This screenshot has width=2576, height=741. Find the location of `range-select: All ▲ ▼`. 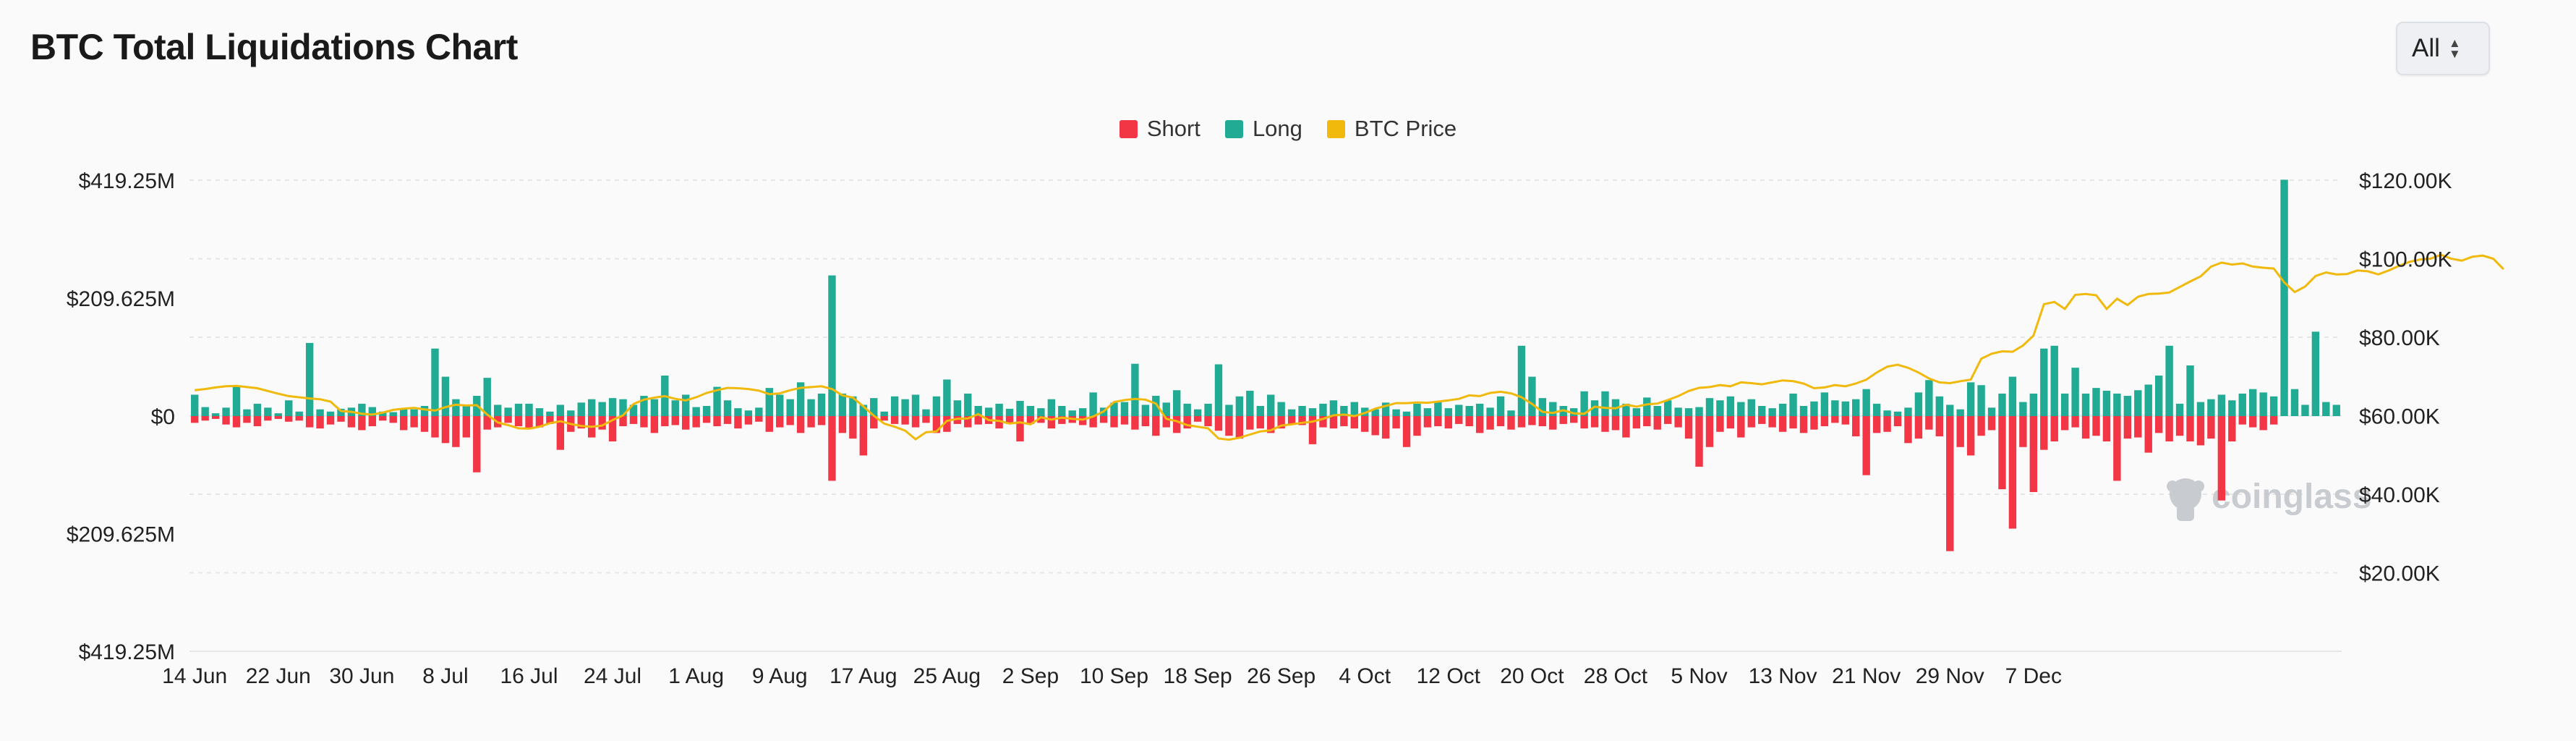

range-select: All ▲ ▼ is located at coordinates (2443, 48).